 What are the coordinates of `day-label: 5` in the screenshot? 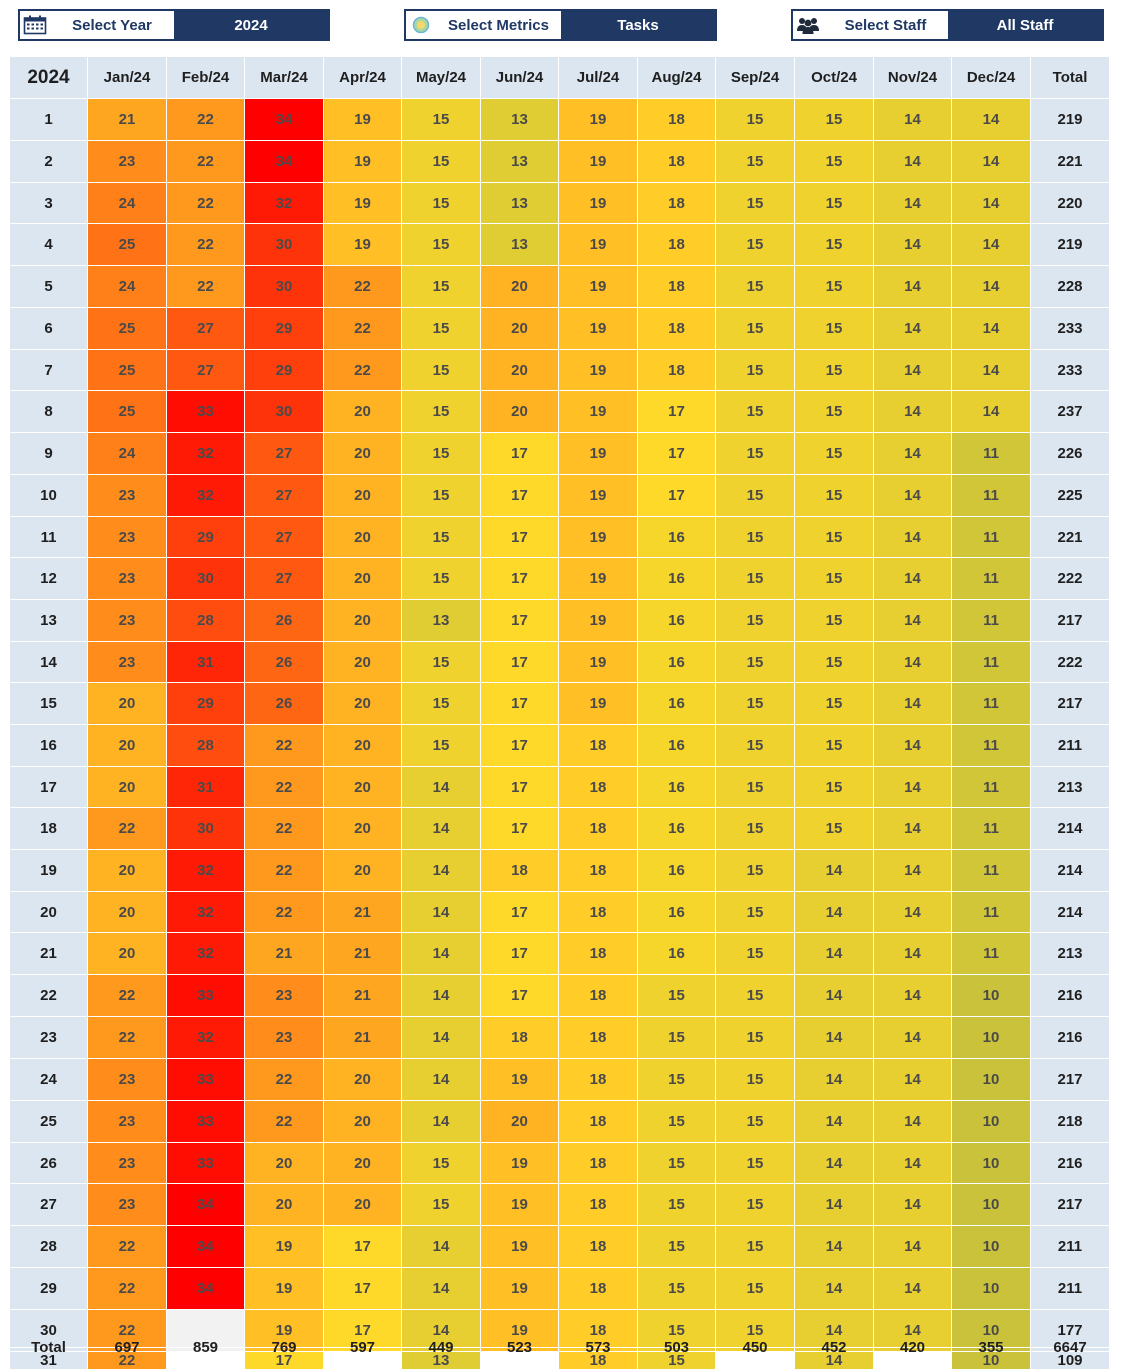 It's located at (49, 287).